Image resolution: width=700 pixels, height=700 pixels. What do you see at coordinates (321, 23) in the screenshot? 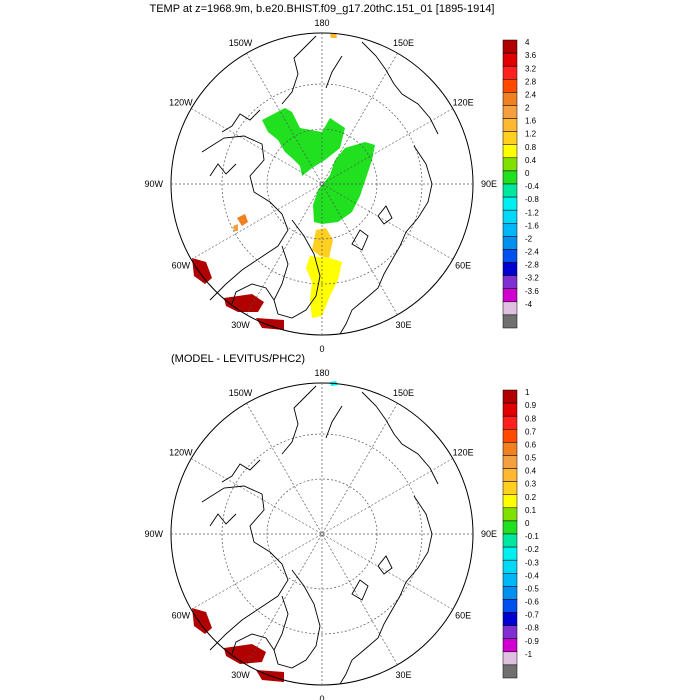
I see `map1-lon-label-180: 180` at bounding box center [321, 23].